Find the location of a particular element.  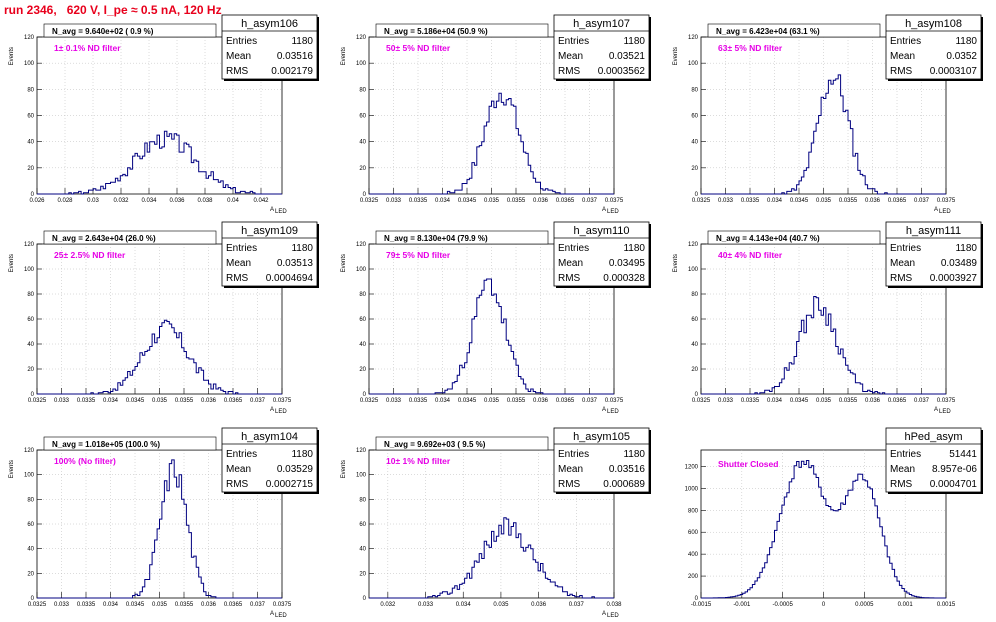

x-tick-label: 0.03 is located at coordinates (93, 201).